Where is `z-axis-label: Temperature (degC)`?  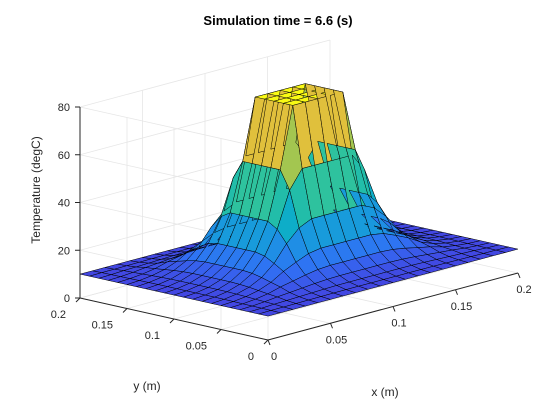
z-axis-label: Temperature (degC) is located at coordinates (36, 189).